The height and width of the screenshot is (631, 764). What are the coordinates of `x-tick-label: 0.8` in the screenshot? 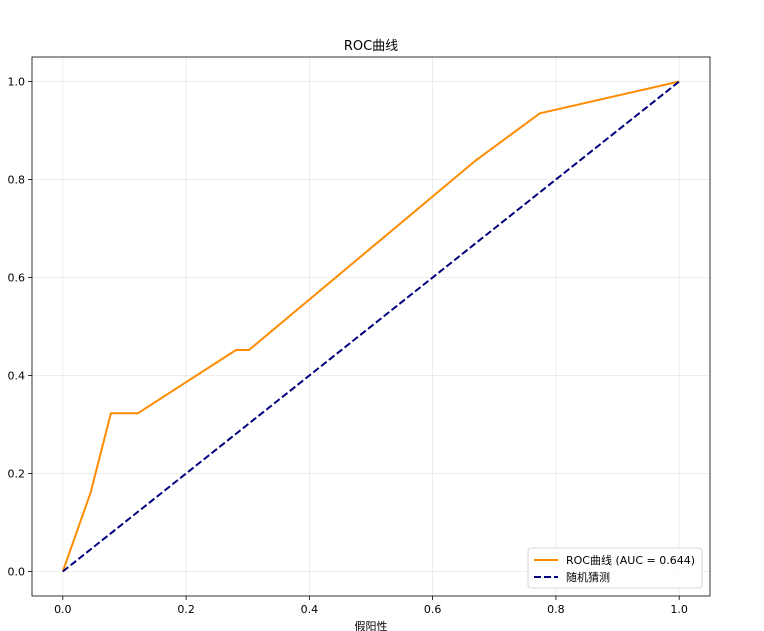 It's located at (556, 609).